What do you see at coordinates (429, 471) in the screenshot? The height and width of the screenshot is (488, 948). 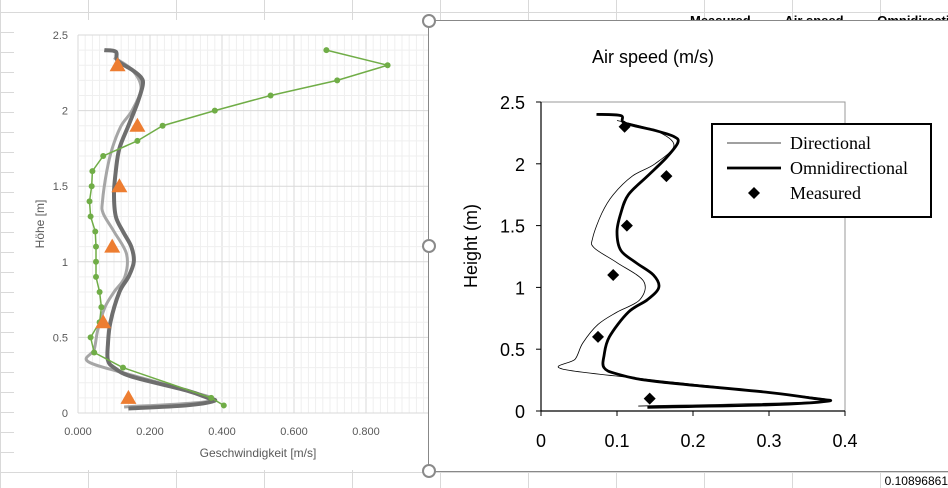 I see `resize-handle-bottom-left` at bounding box center [429, 471].